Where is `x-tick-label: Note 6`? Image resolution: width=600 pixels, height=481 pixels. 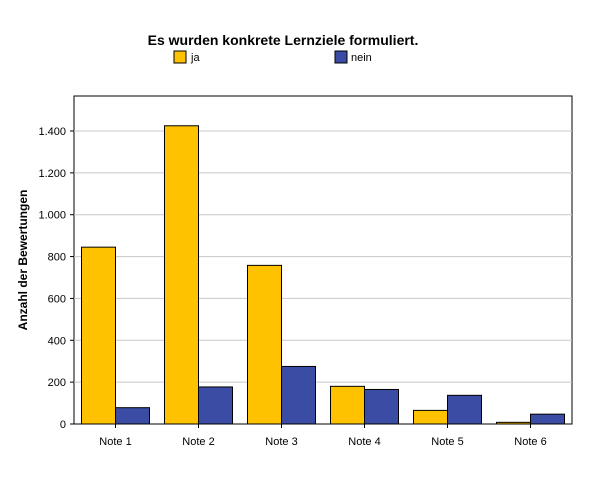
x-tick-label: Note 6 is located at coordinates (530, 442).